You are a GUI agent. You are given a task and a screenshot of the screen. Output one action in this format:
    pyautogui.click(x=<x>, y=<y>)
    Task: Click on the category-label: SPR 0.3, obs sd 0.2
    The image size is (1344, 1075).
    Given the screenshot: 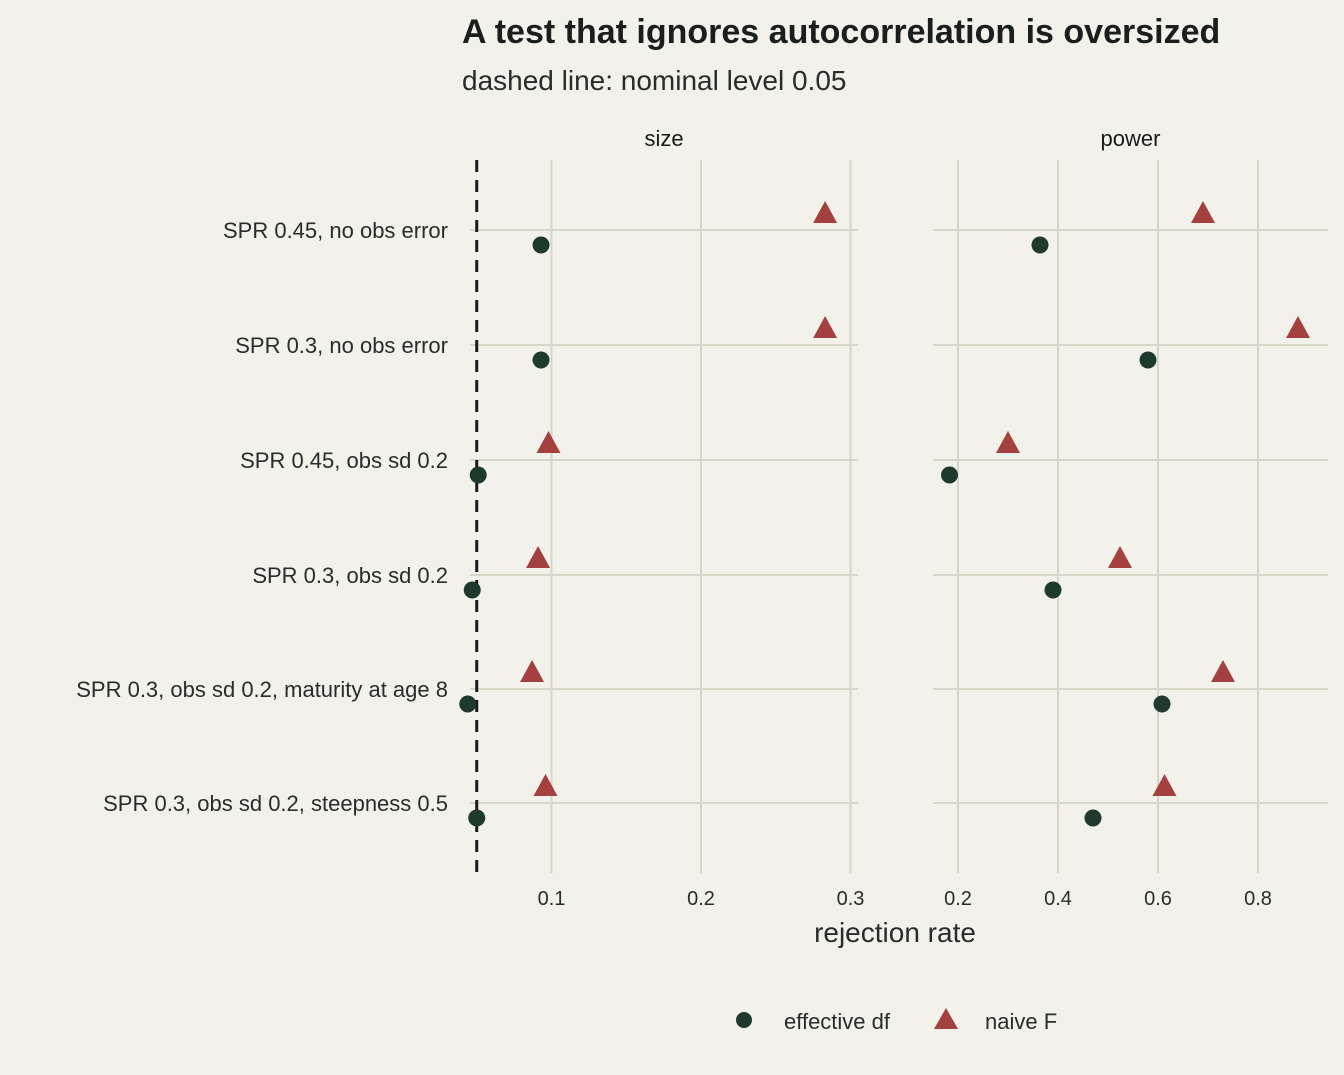 What is the action you would take?
    pyautogui.click(x=350, y=575)
    